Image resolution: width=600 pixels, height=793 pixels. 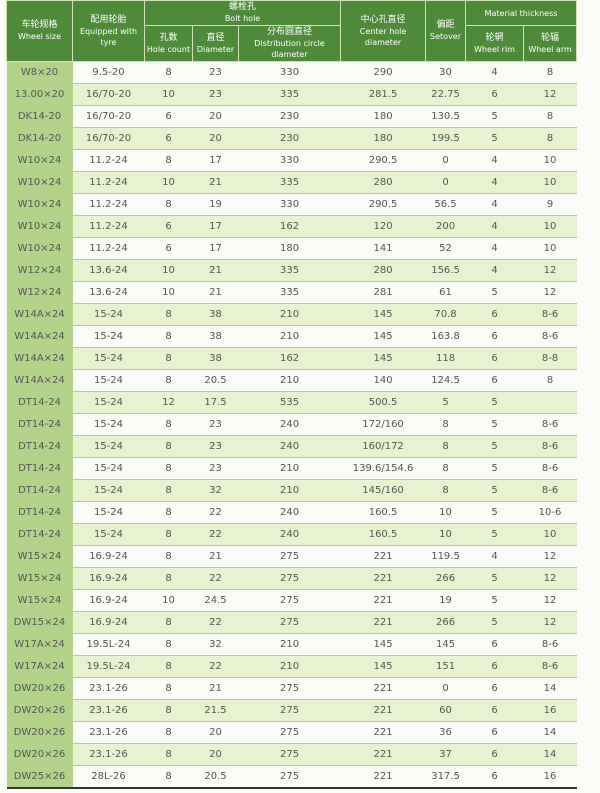 I want to click on table-row: DW25×26 28L-26 8 20.5 275 221 317.5 6 16, so click(x=291, y=777).